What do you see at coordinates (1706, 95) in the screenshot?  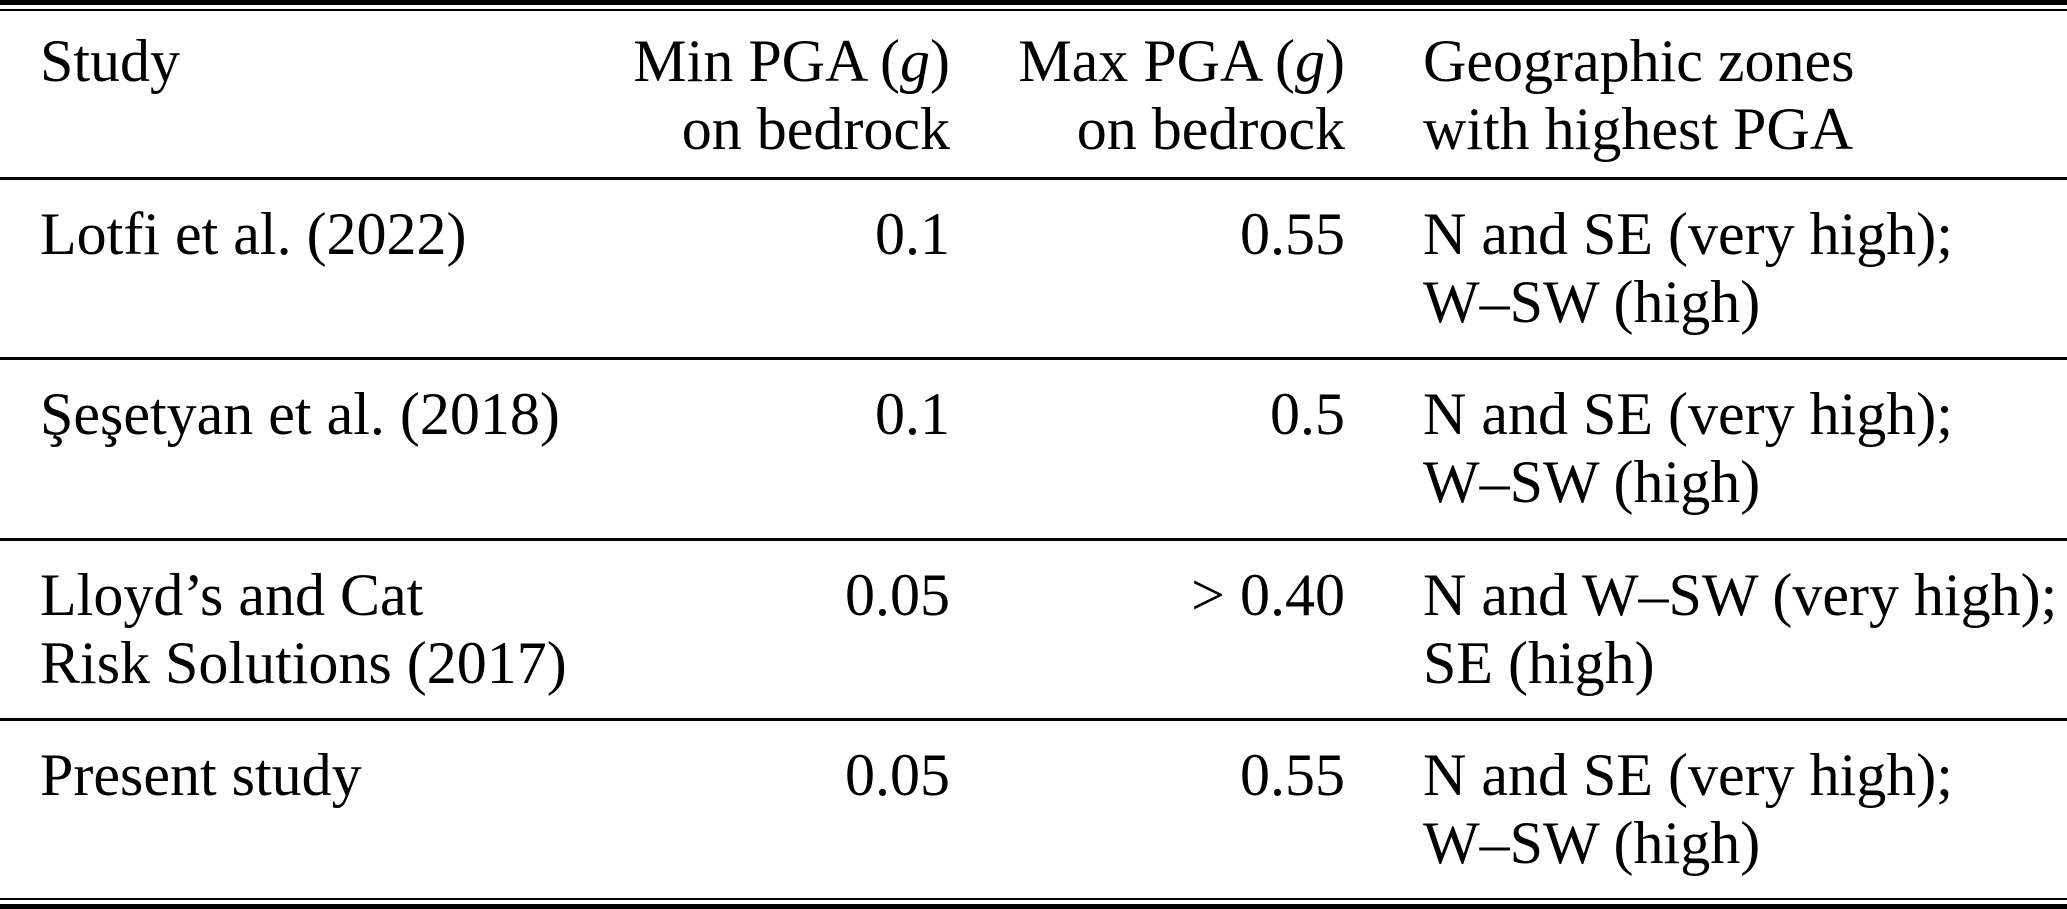 I see `header-zones: Geographic zones with highest PGA` at bounding box center [1706, 95].